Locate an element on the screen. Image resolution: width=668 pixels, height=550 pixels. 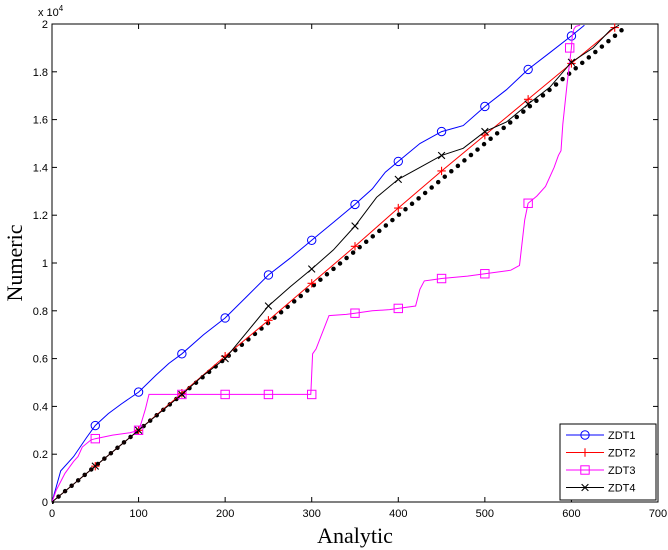
y-axis-label: Numeric is located at coordinates (14, 262).